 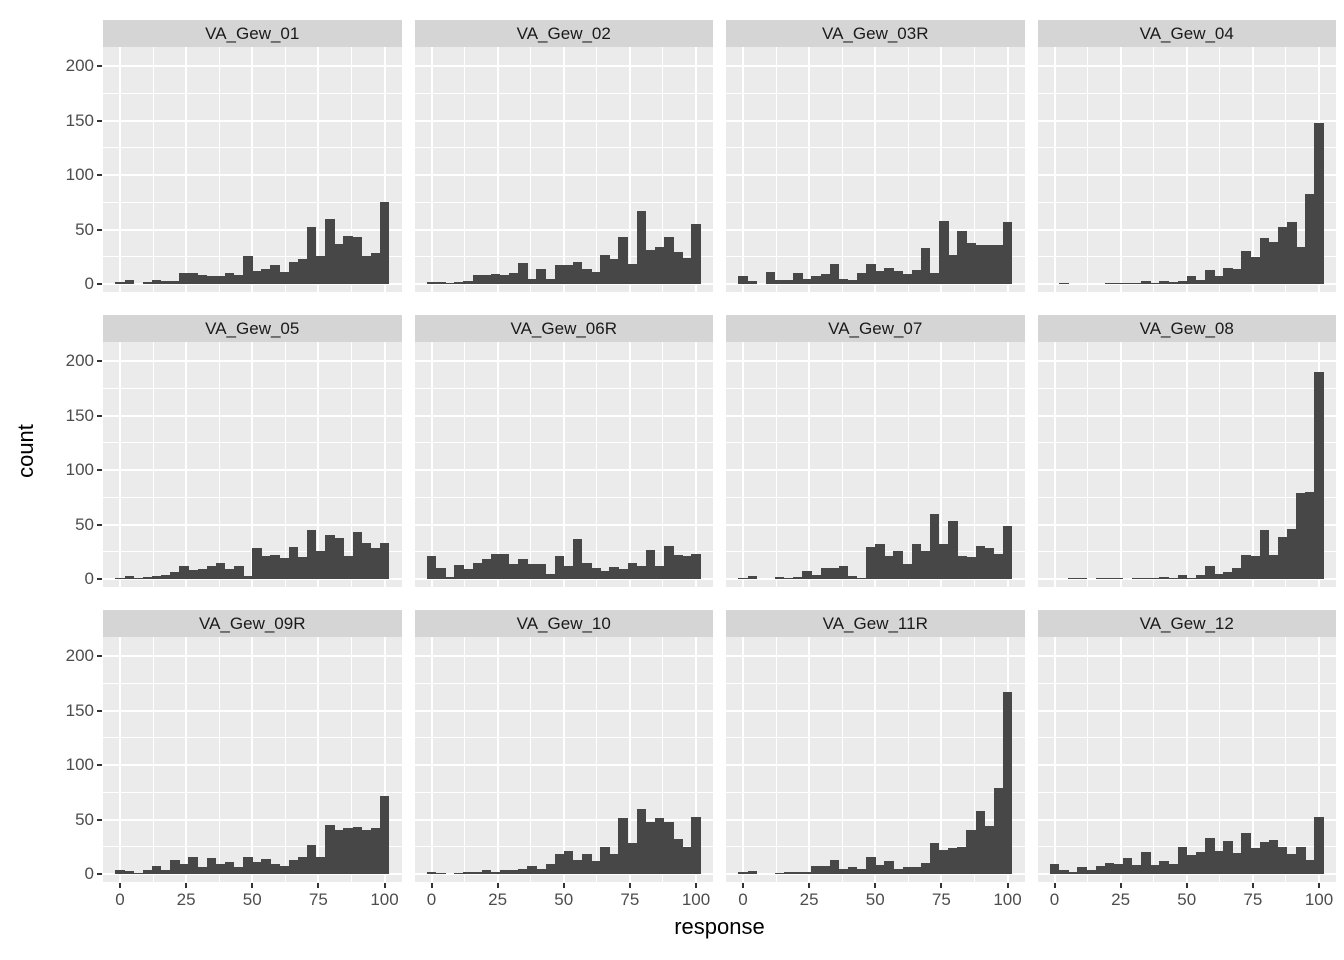 I want to click on facet-panel: VA_Gew_03R, so click(x=875, y=156).